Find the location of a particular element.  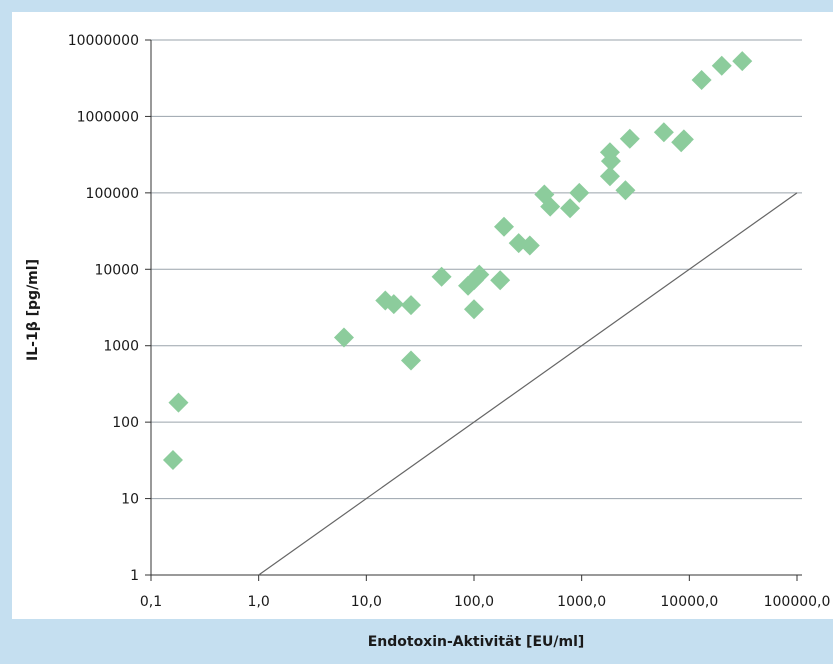

y-tick-label: 1000000 is located at coordinates (108, 117).